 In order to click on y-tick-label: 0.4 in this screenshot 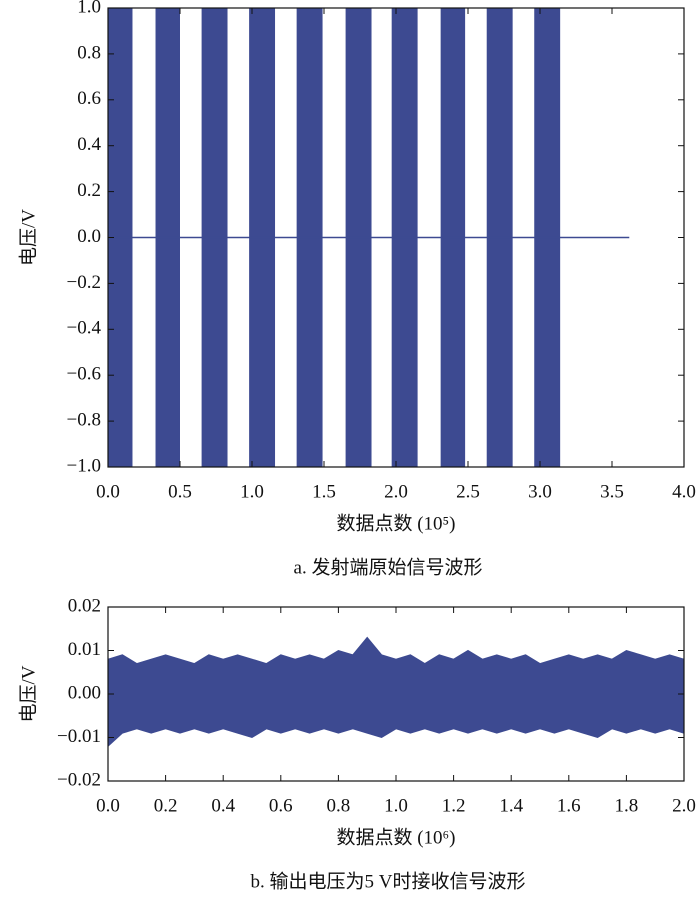, I will do `click(89, 144)`.